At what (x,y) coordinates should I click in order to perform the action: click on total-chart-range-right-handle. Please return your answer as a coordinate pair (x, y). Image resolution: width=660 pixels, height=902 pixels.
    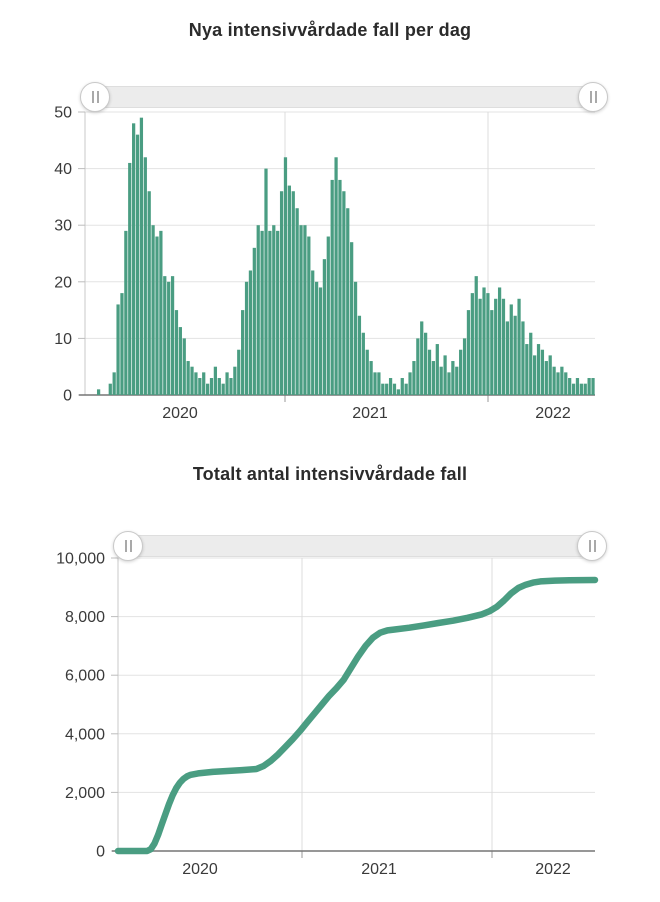
    Looking at the image, I should click on (592, 546).